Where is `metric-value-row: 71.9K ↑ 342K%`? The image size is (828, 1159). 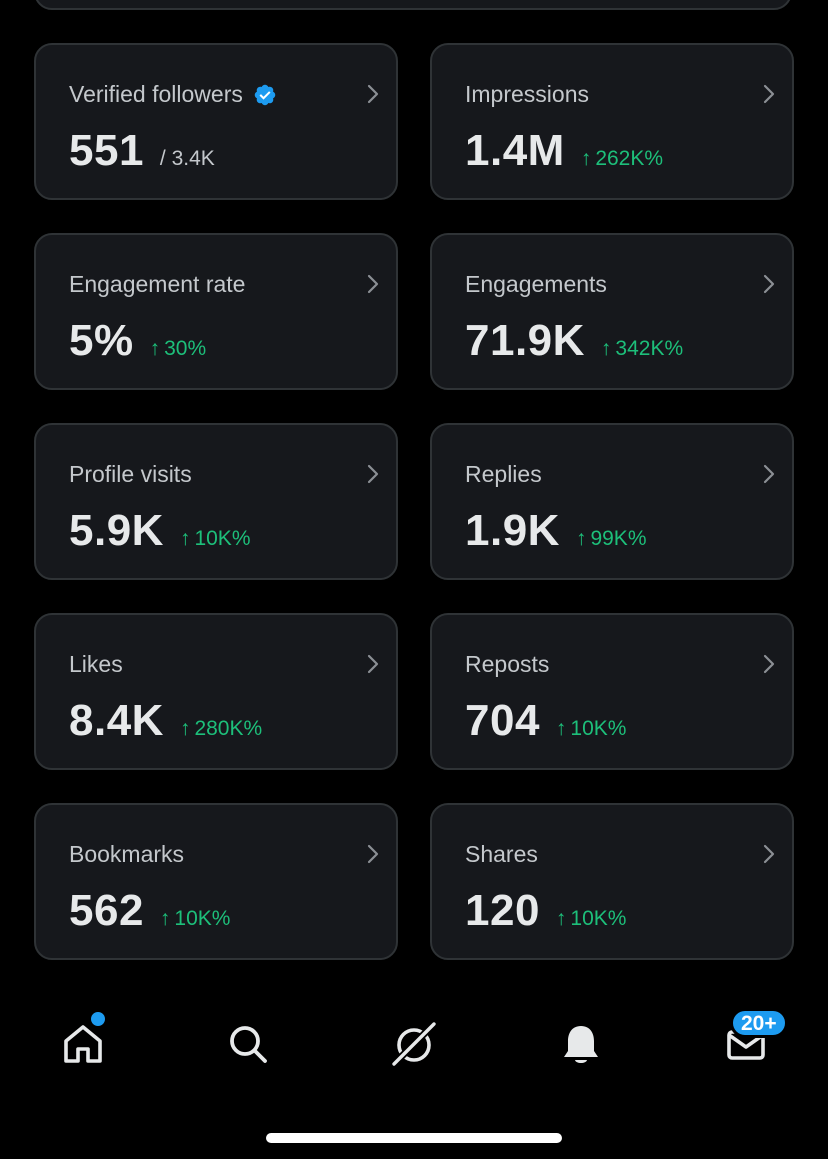 metric-value-row: 71.9K ↑ 342K% is located at coordinates (574, 341).